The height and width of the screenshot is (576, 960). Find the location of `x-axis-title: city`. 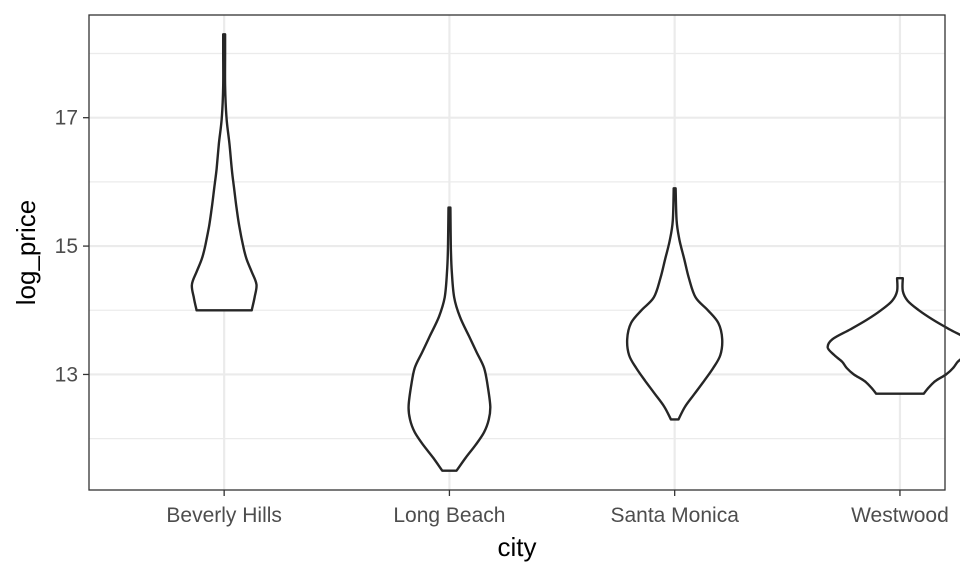

x-axis-title: city is located at coordinates (517, 547).